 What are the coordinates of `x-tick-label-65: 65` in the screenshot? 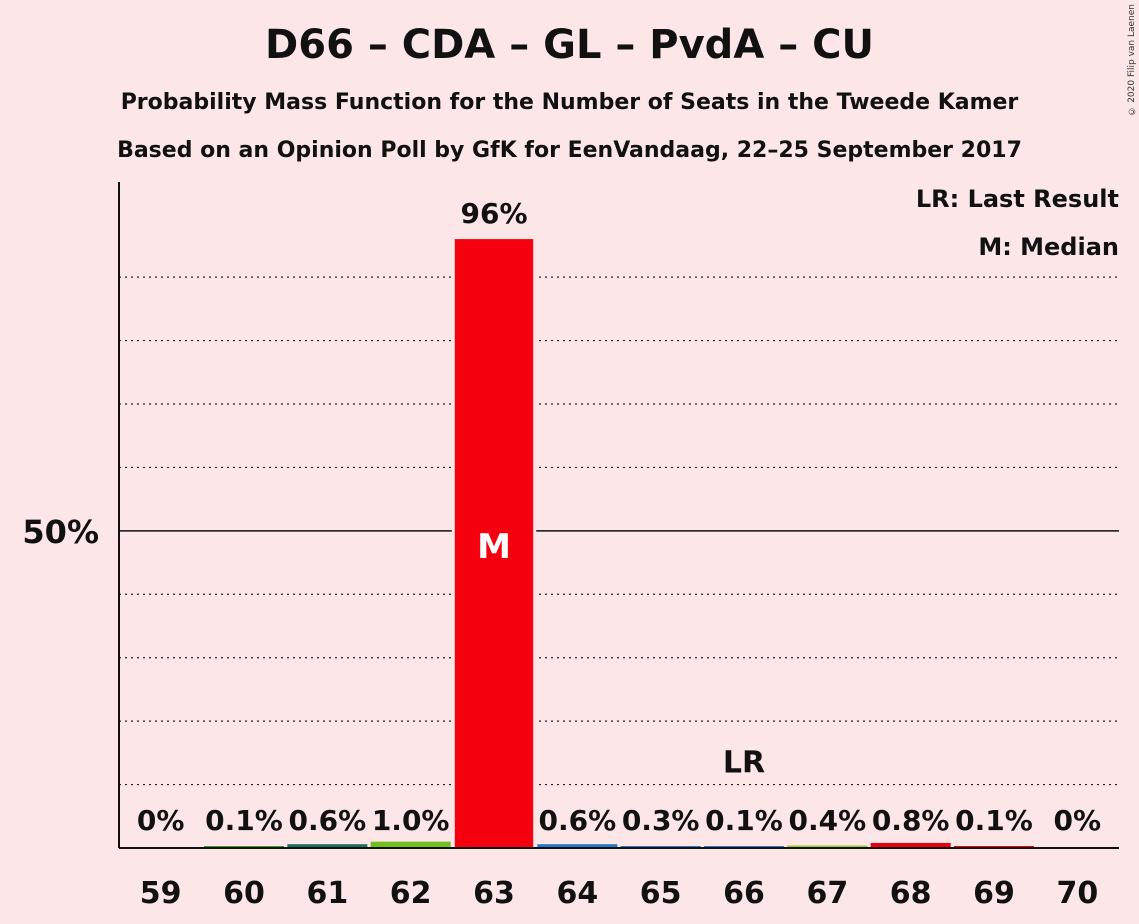 It's located at (661, 893).